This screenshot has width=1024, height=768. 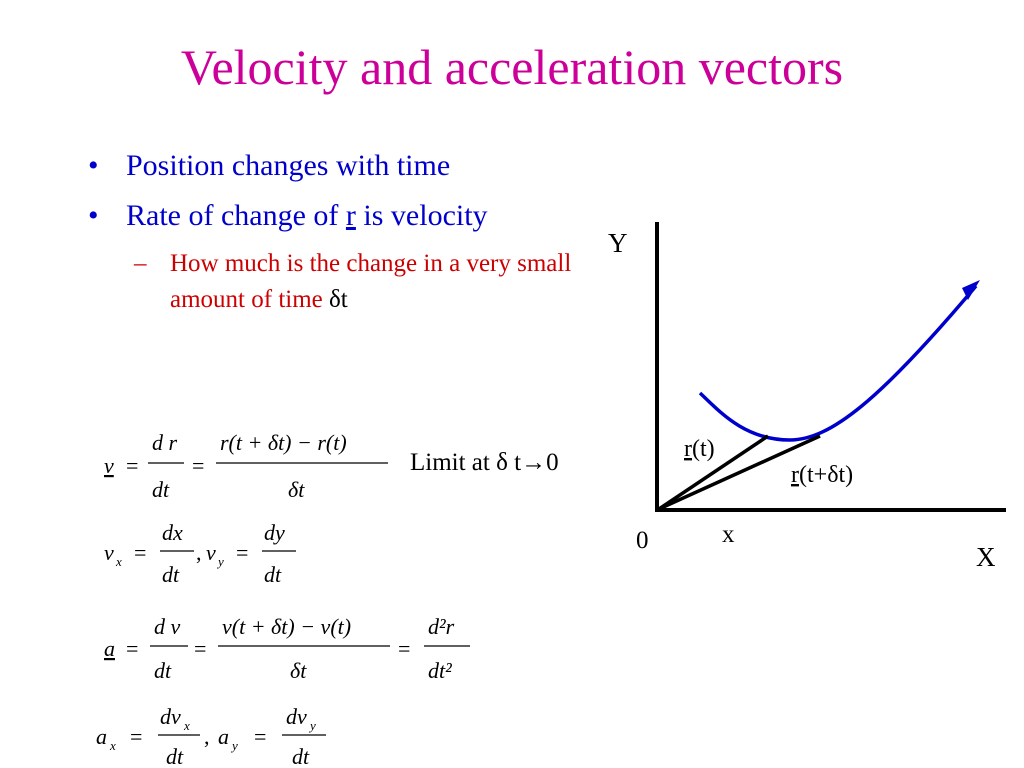 What do you see at coordinates (971, 290) in the screenshot?
I see `trajectory-arrowhead` at bounding box center [971, 290].